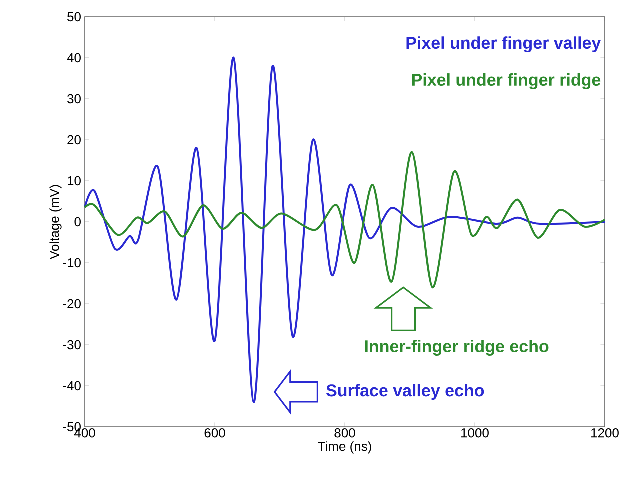 The image size is (633, 481). What do you see at coordinates (74, 17) in the screenshot?
I see `y-tick-label: 50` at bounding box center [74, 17].